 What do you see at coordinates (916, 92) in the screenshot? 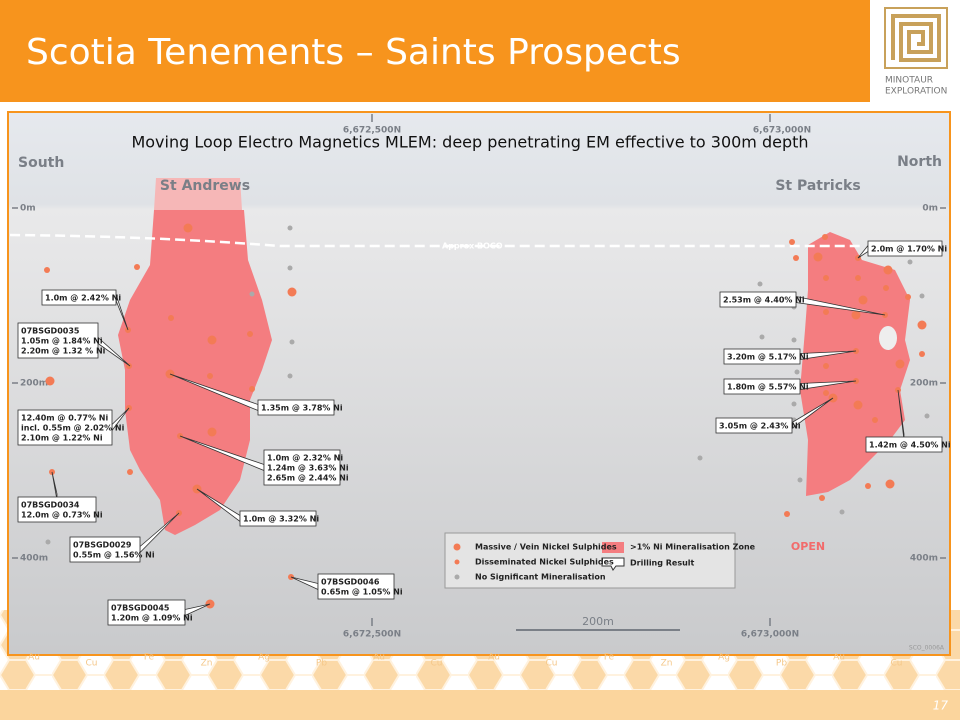
I see `logo-text: EXPLORATION` at bounding box center [916, 92].